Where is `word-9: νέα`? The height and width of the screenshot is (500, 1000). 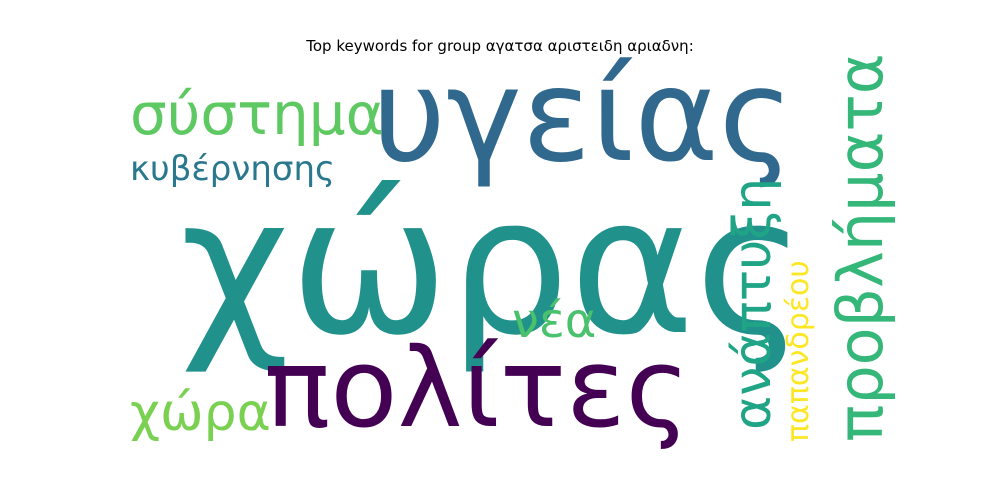 word-9: νέα is located at coordinates (554, 321).